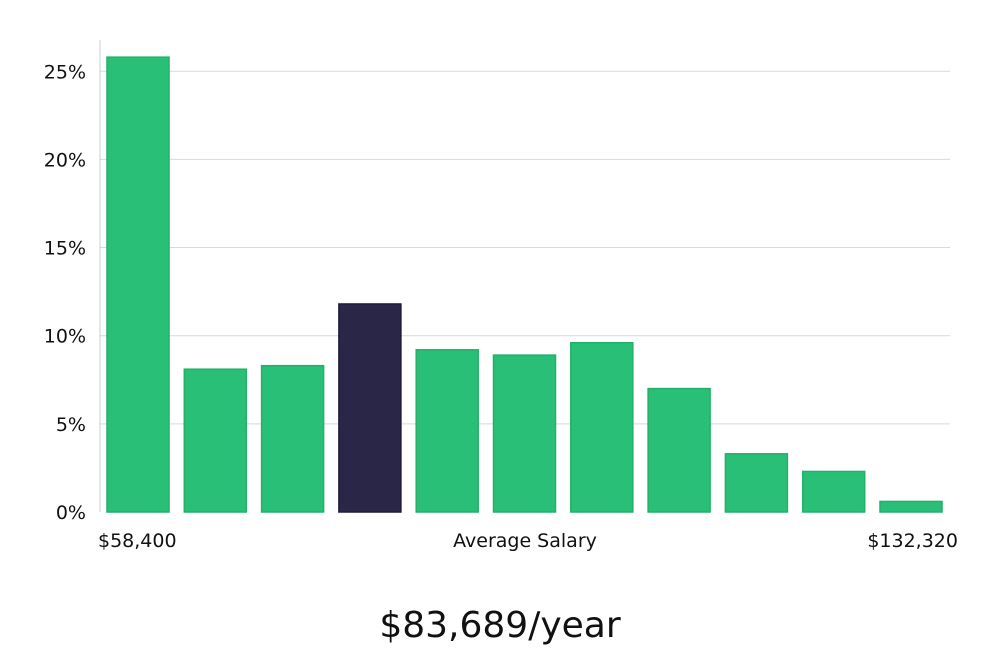  What do you see at coordinates (65, 249) in the screenshot?
I see `y-tick-label: 15%` at bounding box center [65, 249].